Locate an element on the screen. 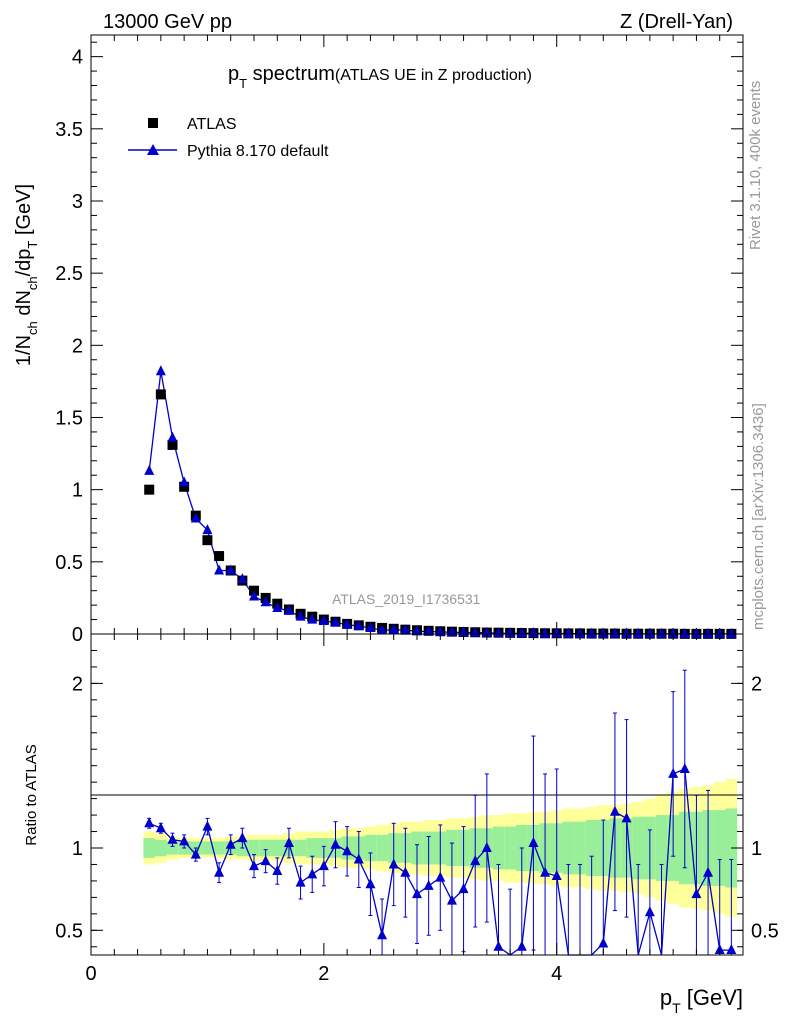  legend-pythia-marker is located at coordinates (153, 149).